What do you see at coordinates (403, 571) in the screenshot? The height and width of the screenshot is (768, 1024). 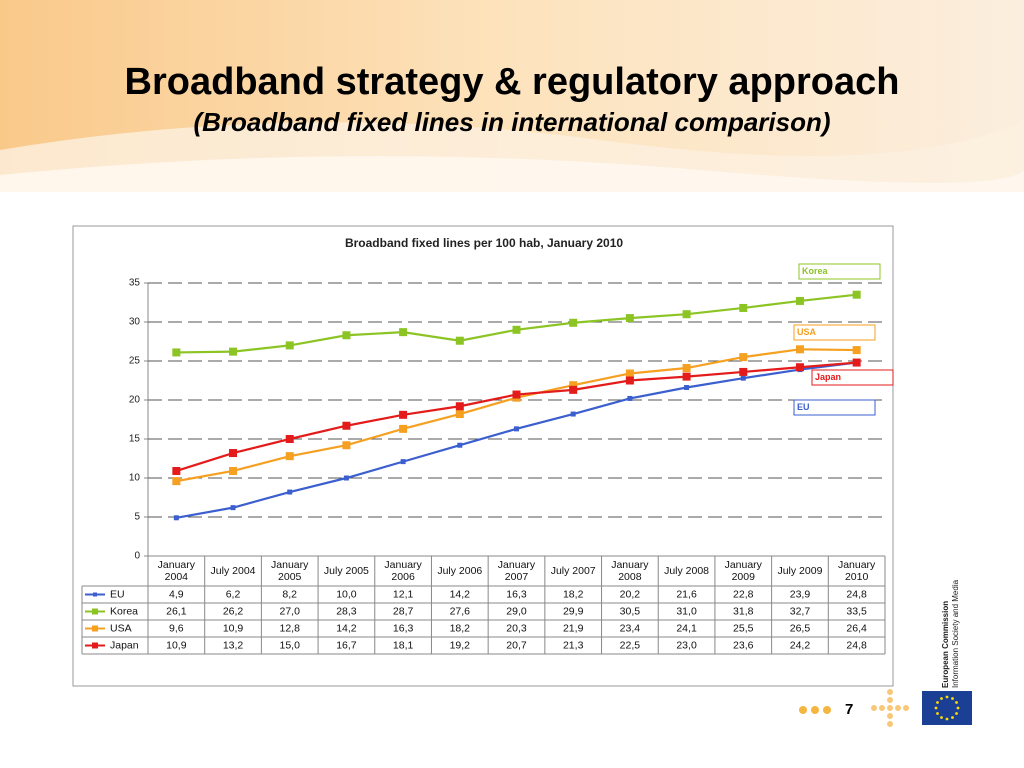 I see `x-tick-label: January 2006` at bounding box center [403, 571].